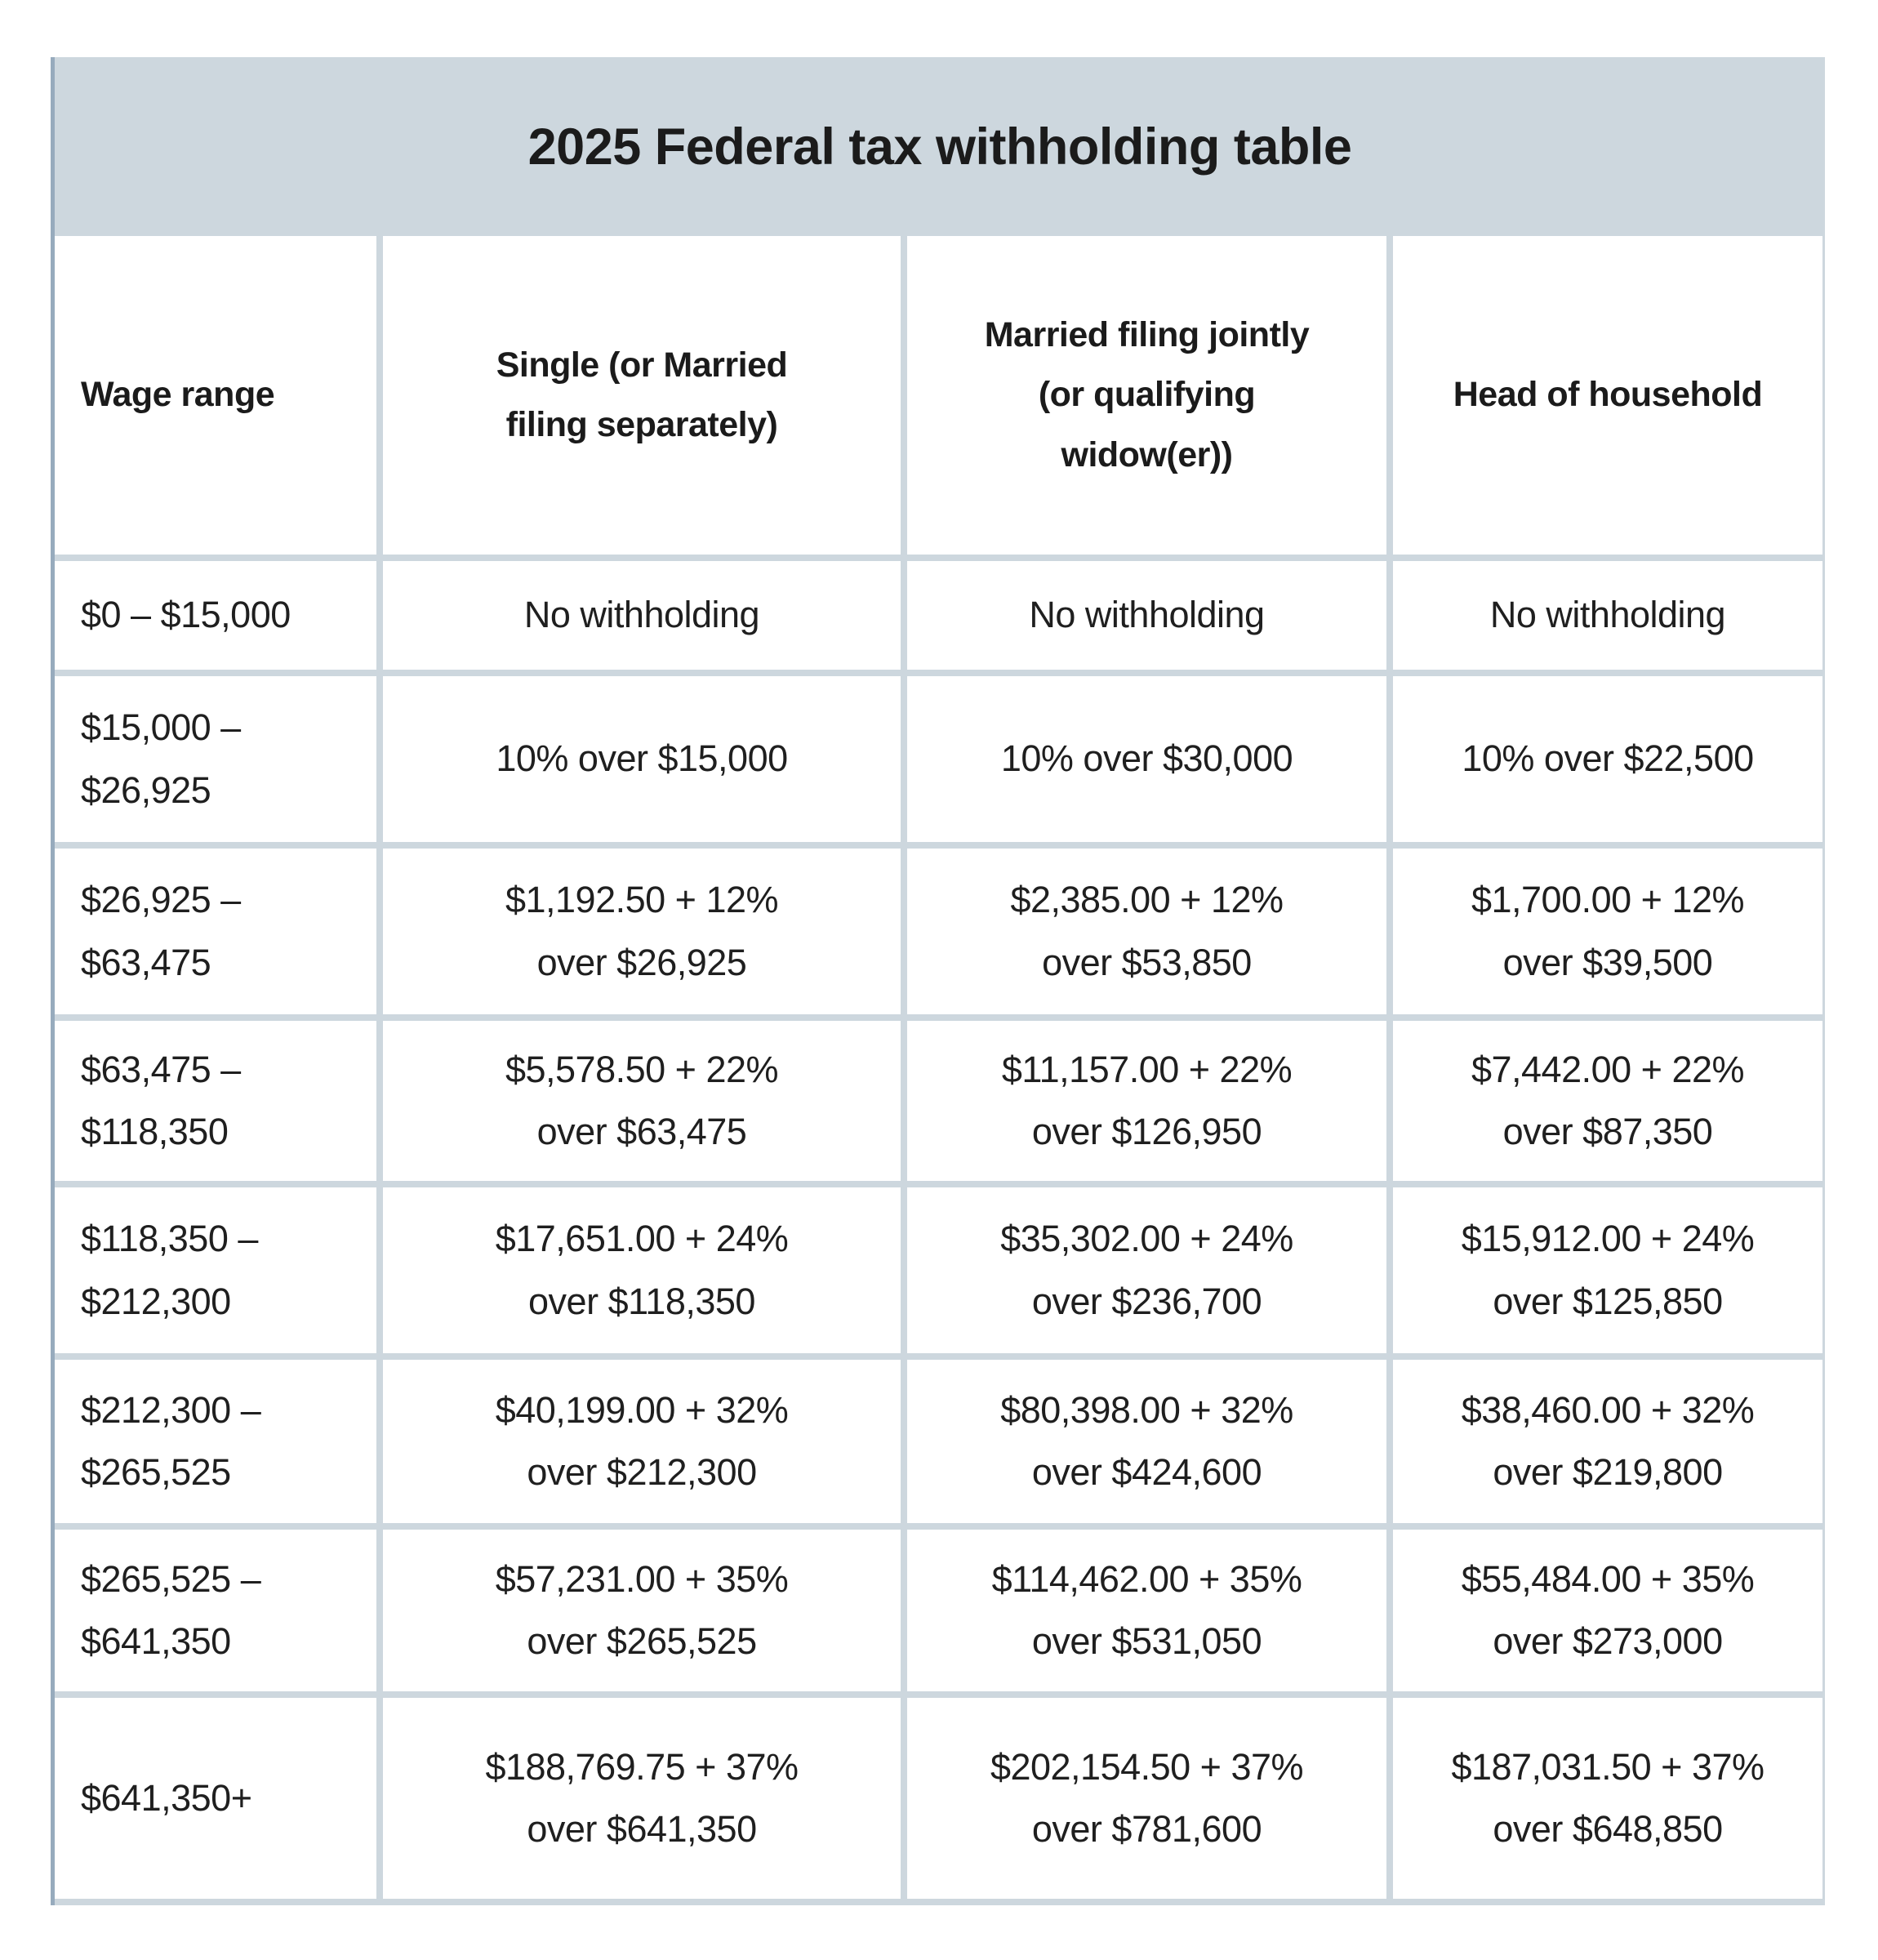 Image resolution: width=1878 pixels, height=1960 pixels. Describe the element at coordinates (215, 1441) in the screenshot. I see `table-cell: $212,300 – $265,525` at that location.